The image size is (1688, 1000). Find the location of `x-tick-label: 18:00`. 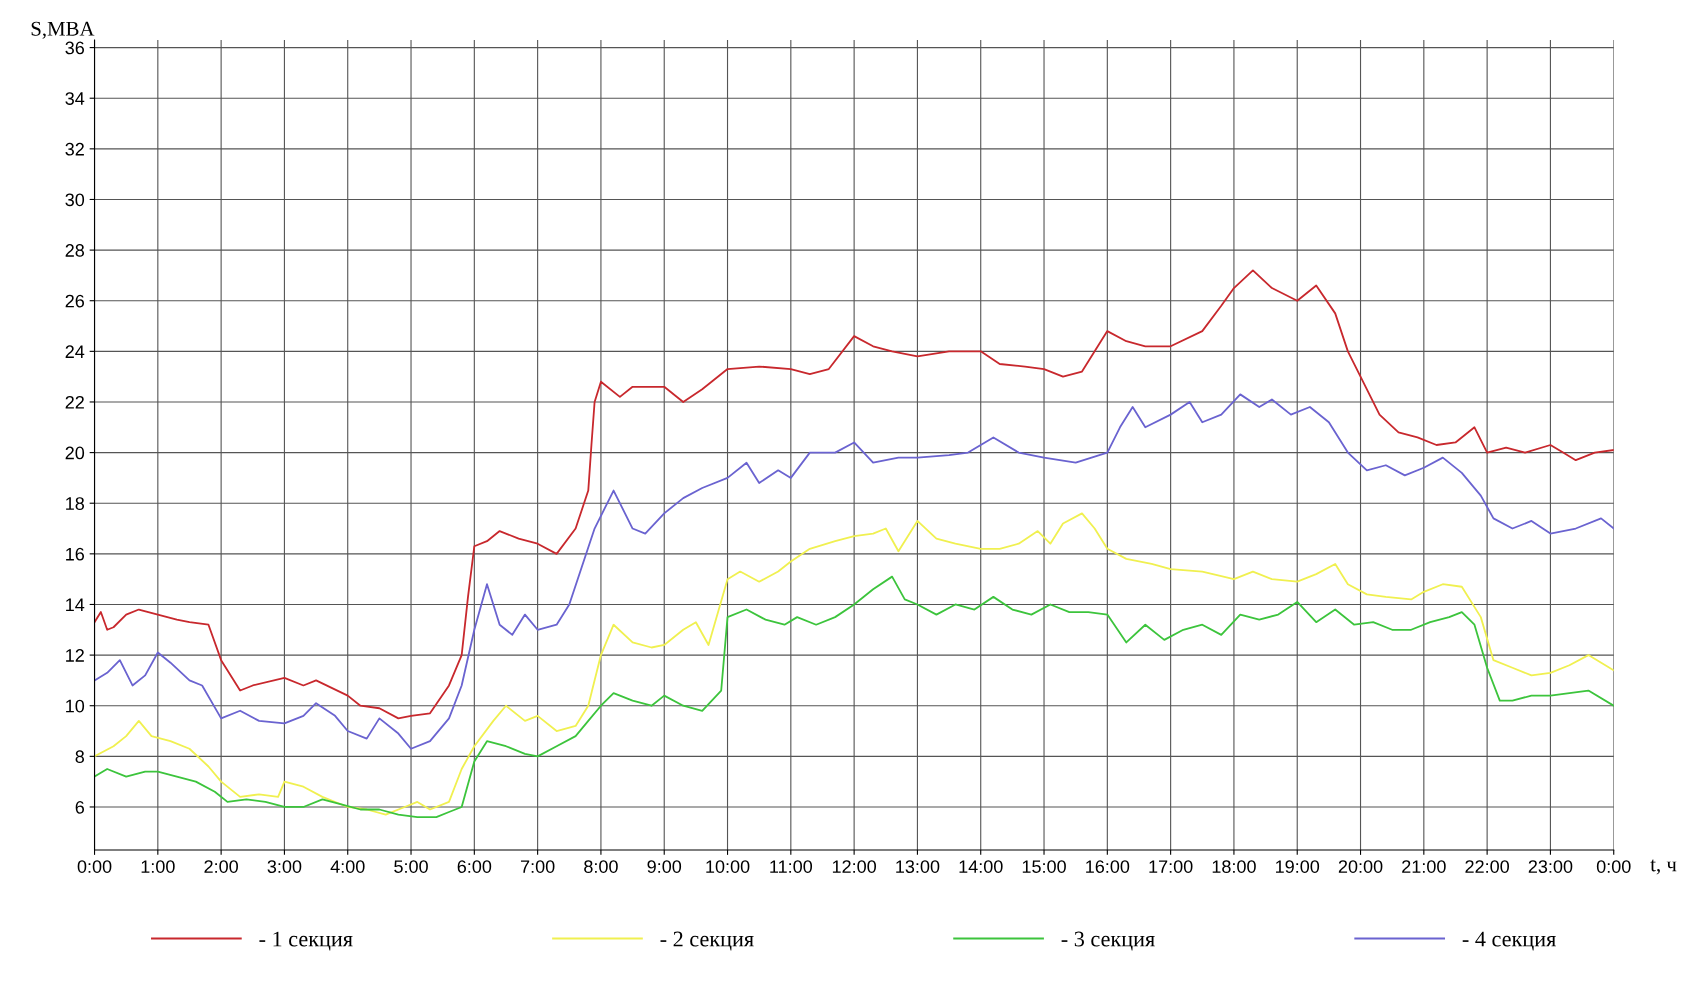

x-tick-label: 18:00 is located at coordinates (1234, 866).